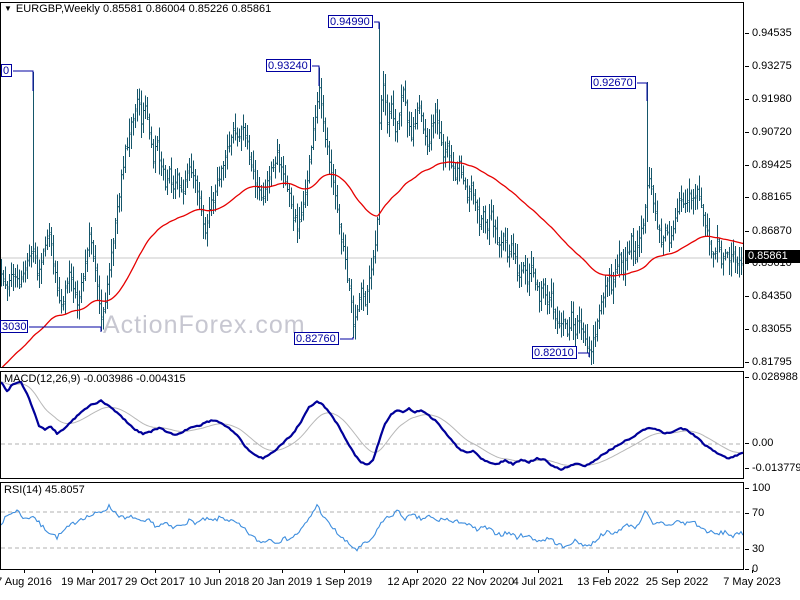 The height and width of the screenshot is (600, 800). Describe the element at coordinates (8, 8) in the screenshot. I see `symbol-dropdown-icon: ▼` at that location.